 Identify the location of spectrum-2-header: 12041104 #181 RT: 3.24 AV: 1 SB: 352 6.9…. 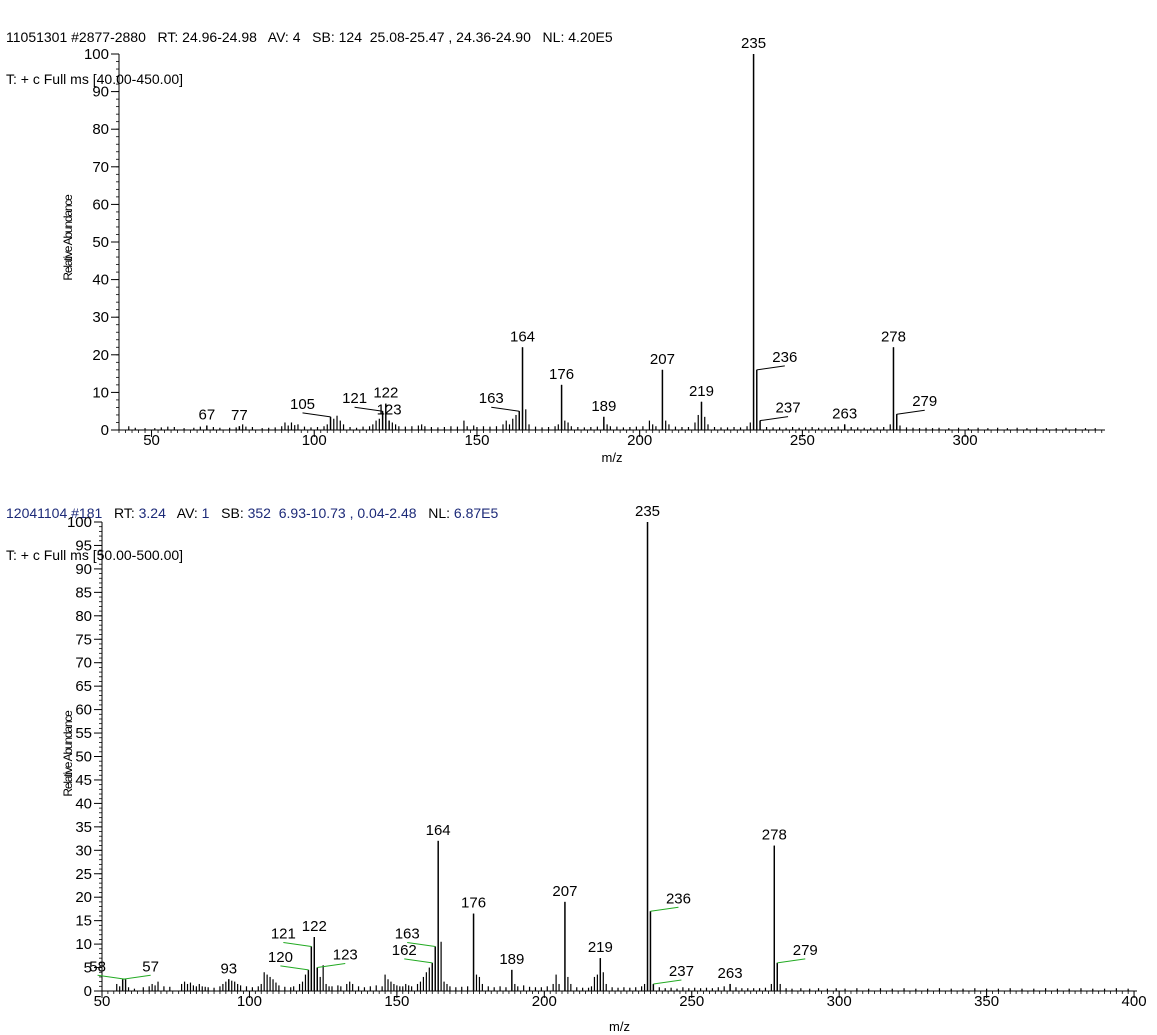
(252, 527).